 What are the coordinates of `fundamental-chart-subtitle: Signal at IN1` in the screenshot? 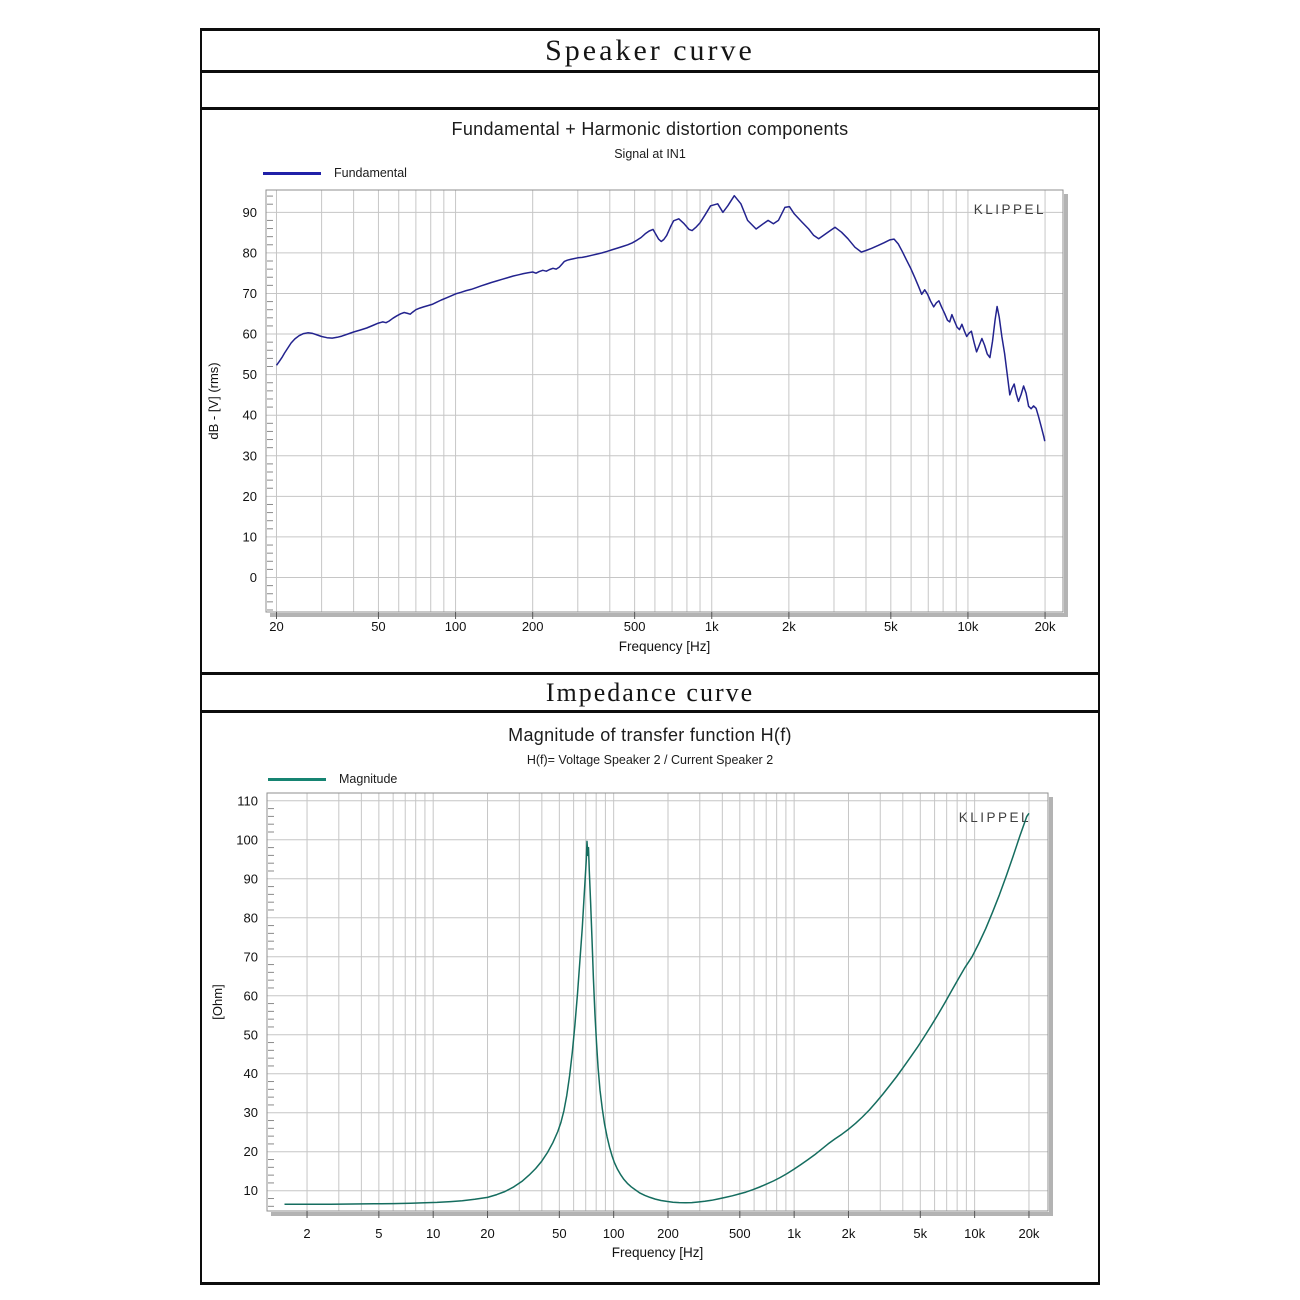 It's located at (650, 154).